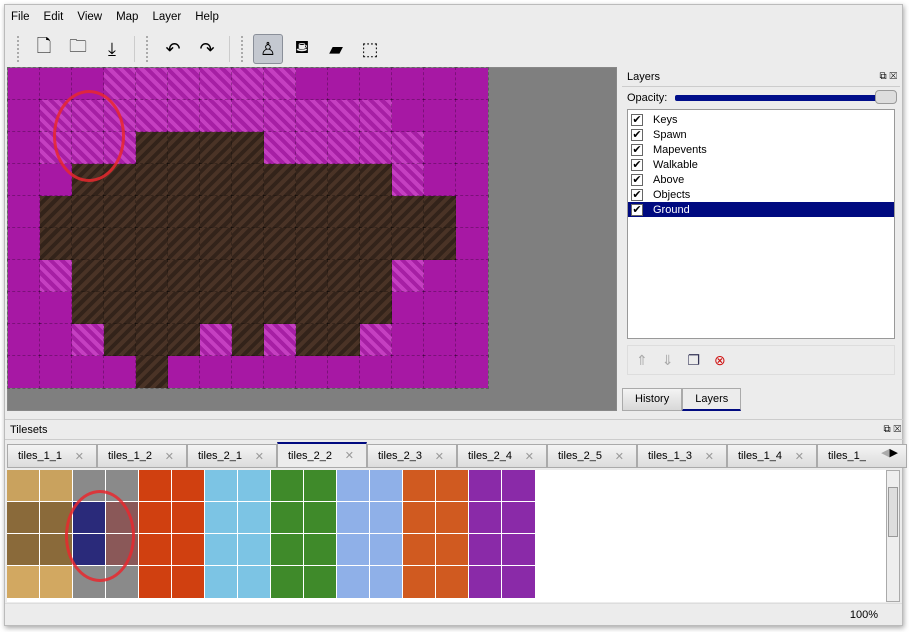 Image resolution: width=909 pixels, height=632 pixels. I want to click on tileset-tab: tiles_1_, so click(862, 456).